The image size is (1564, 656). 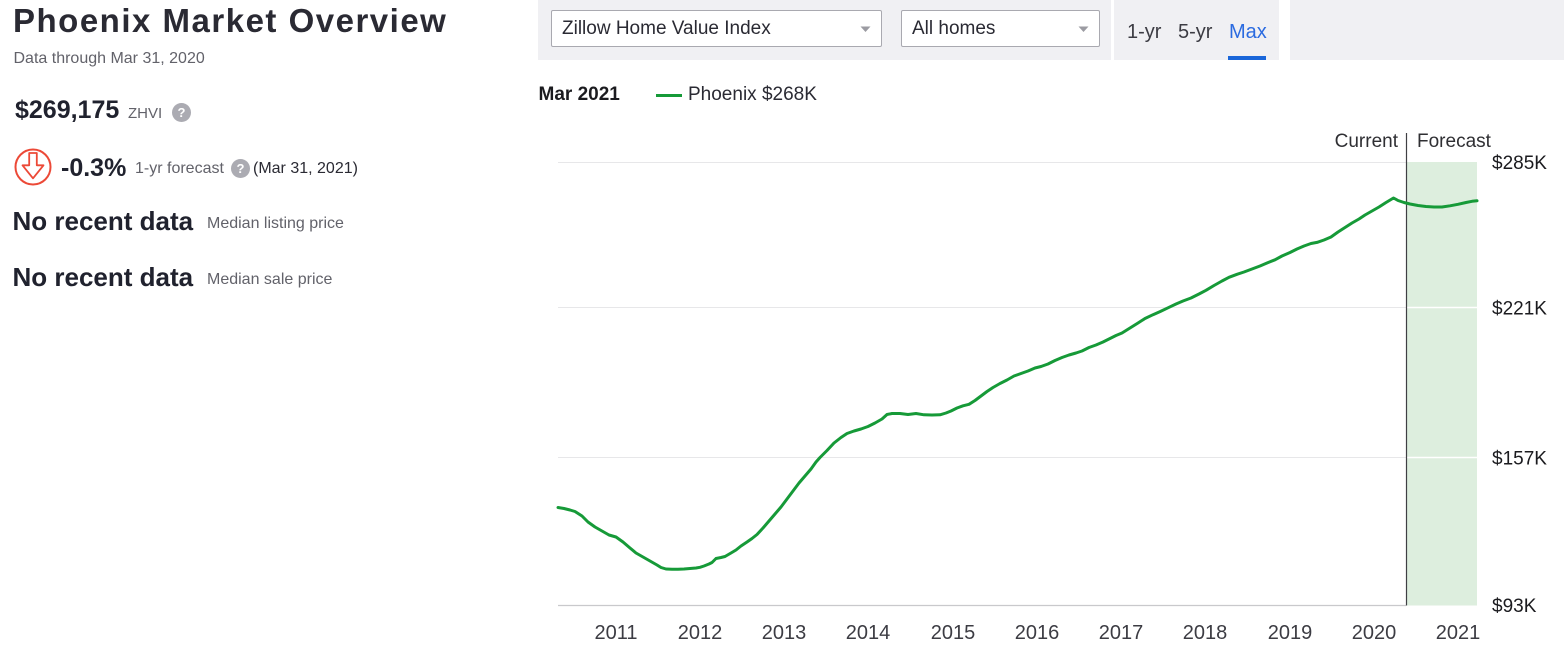 What do you see at coordinates (1519, 309) in the screenshot?
I see `svg-text: $221K` at bounding box center [1519, 309].